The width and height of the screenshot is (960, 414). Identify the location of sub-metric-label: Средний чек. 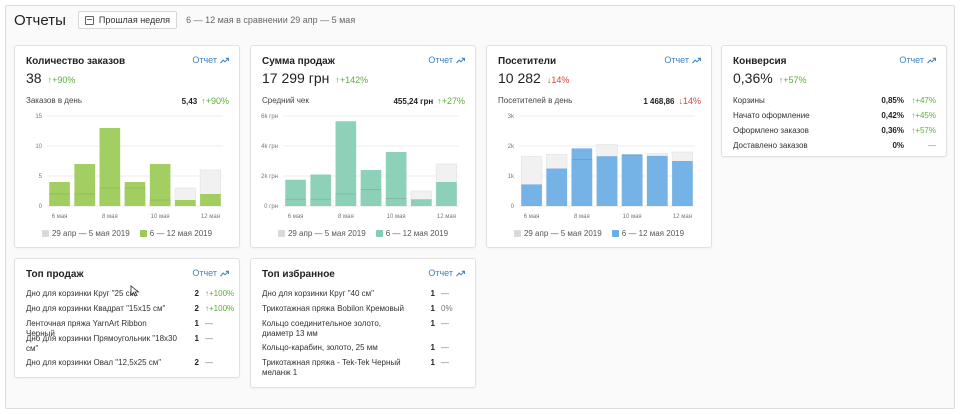
(285, 100).